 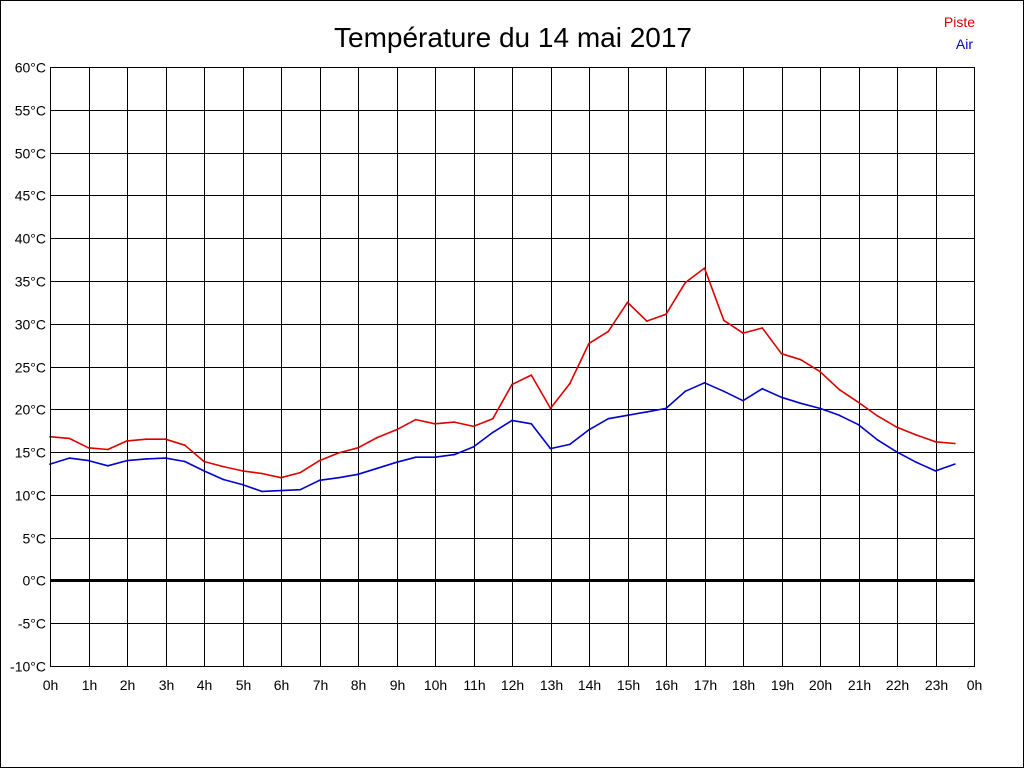 I want to click on x-tick-label: 3h, so click(x=167, y=685).